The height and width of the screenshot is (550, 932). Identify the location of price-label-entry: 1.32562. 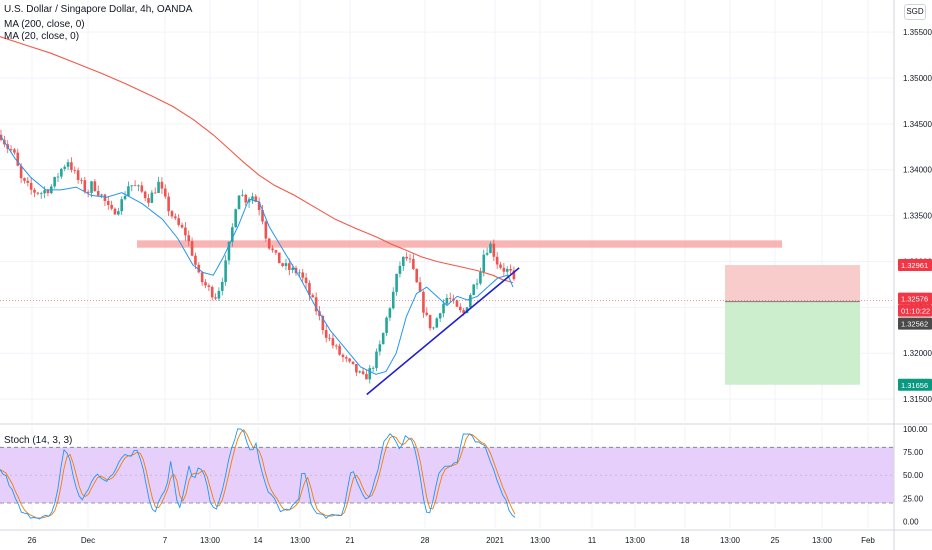
(914, 324).